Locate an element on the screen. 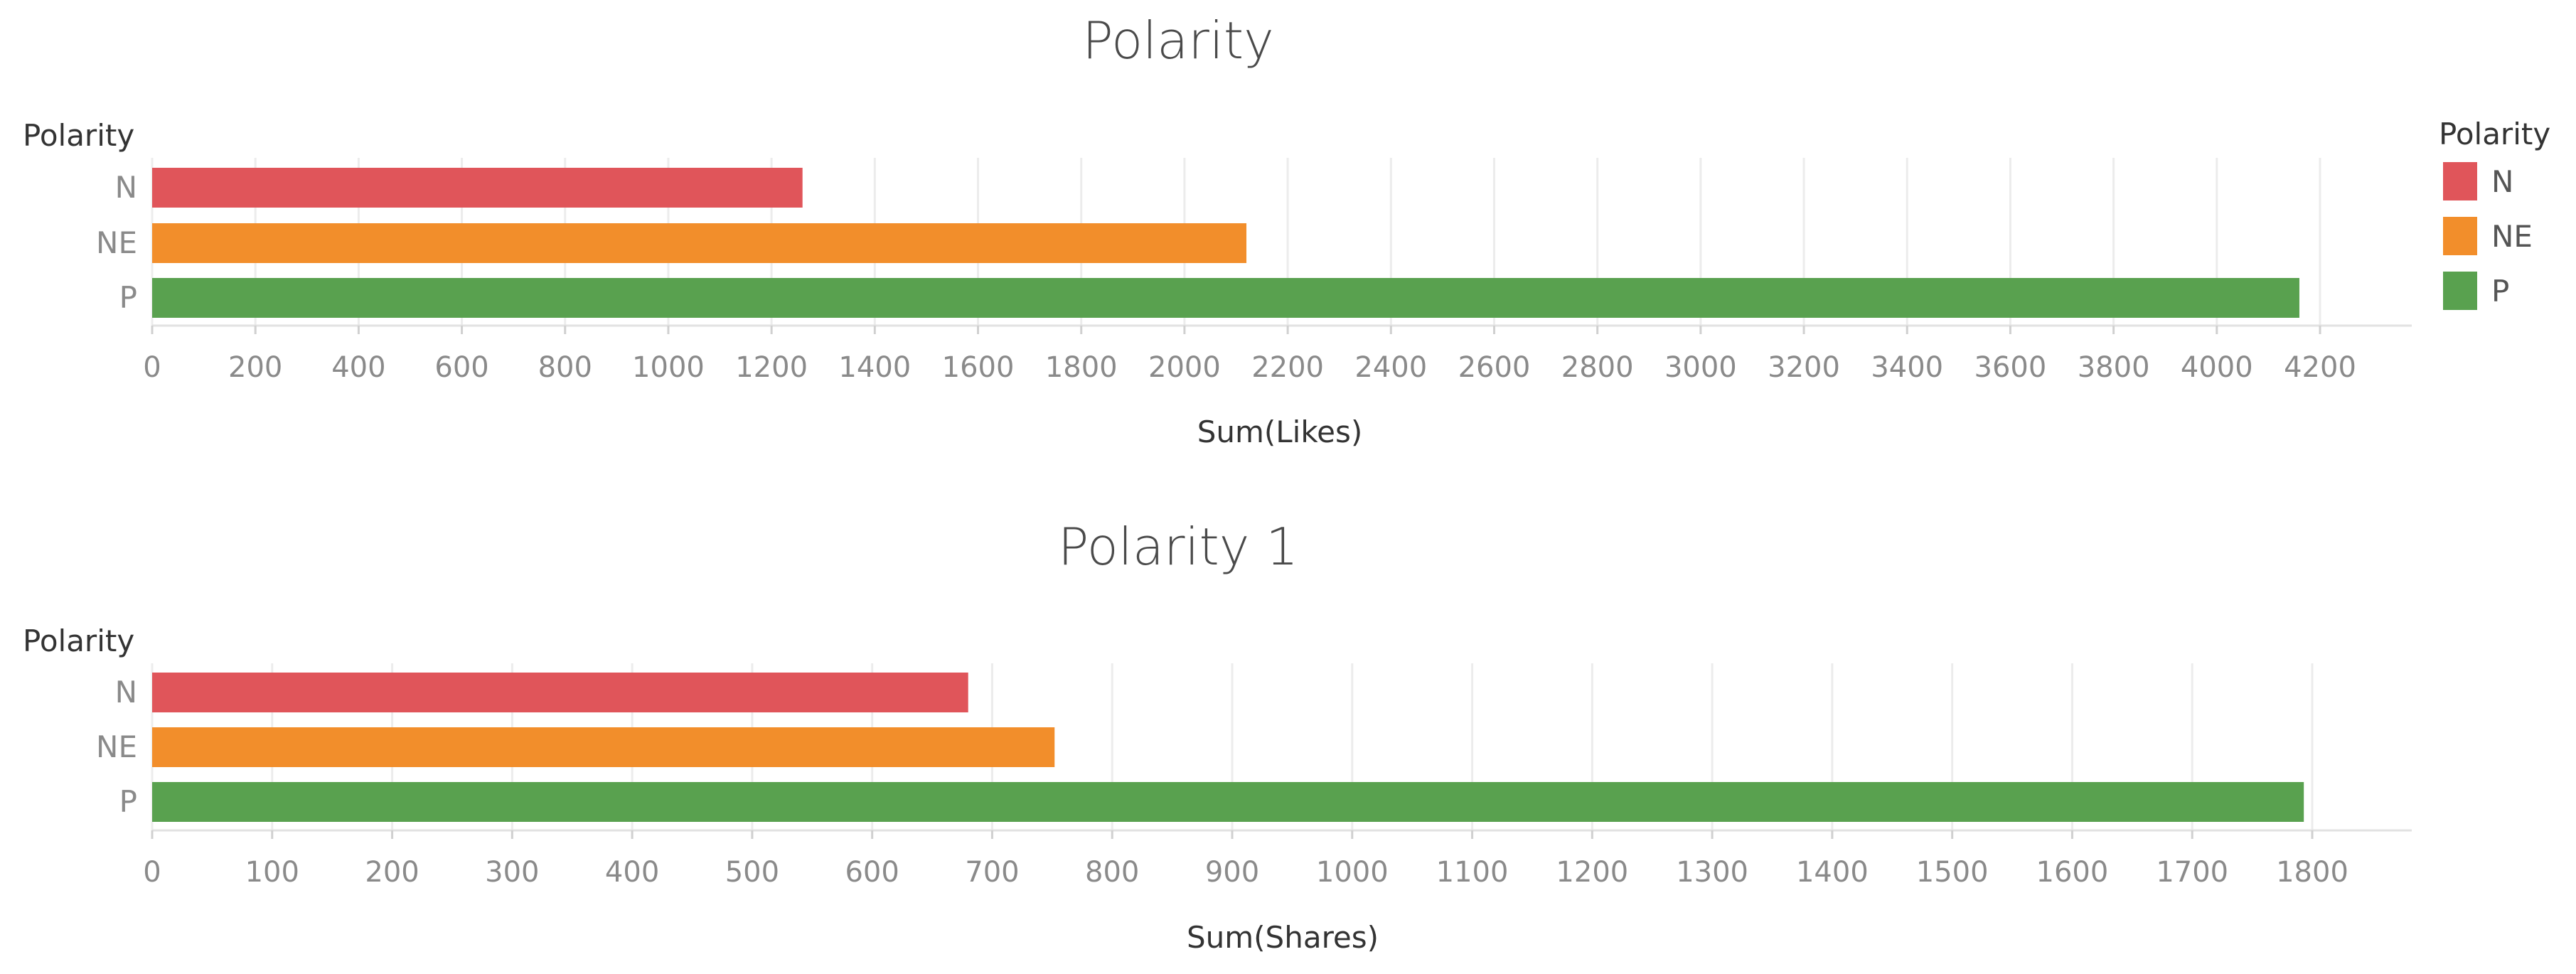 Image resolution: width=2576 pixels, height=974 pixels. chart2-bar-p is located at coordinates (1228, 802).